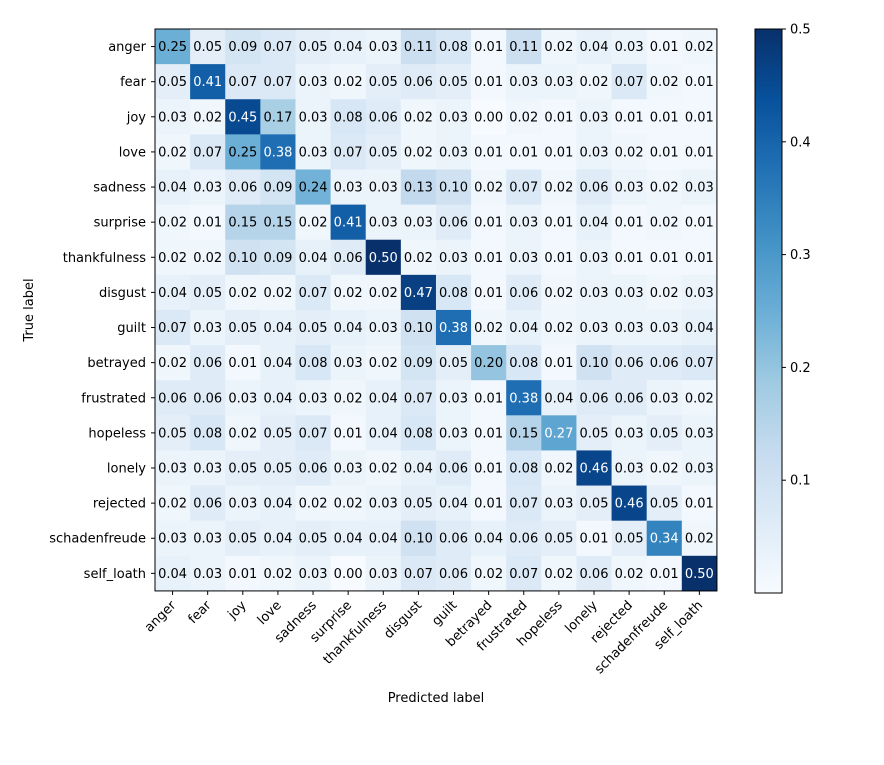  I want to click on cell-value-label: 0.00, so click(348, 574).